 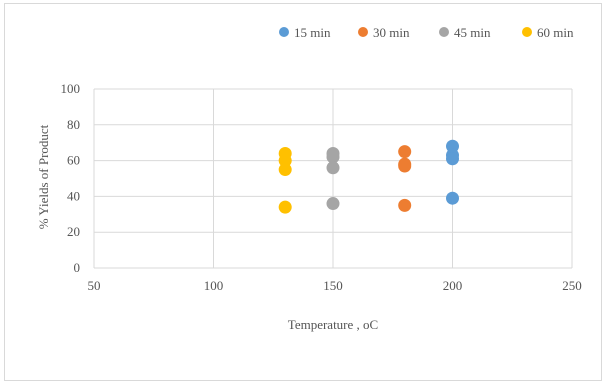 What do you see at coordinates (426, 32) in the screenshot?
I see `legend: 15 min 30 min 45 min 60 min` at bounding box center [426, 32].